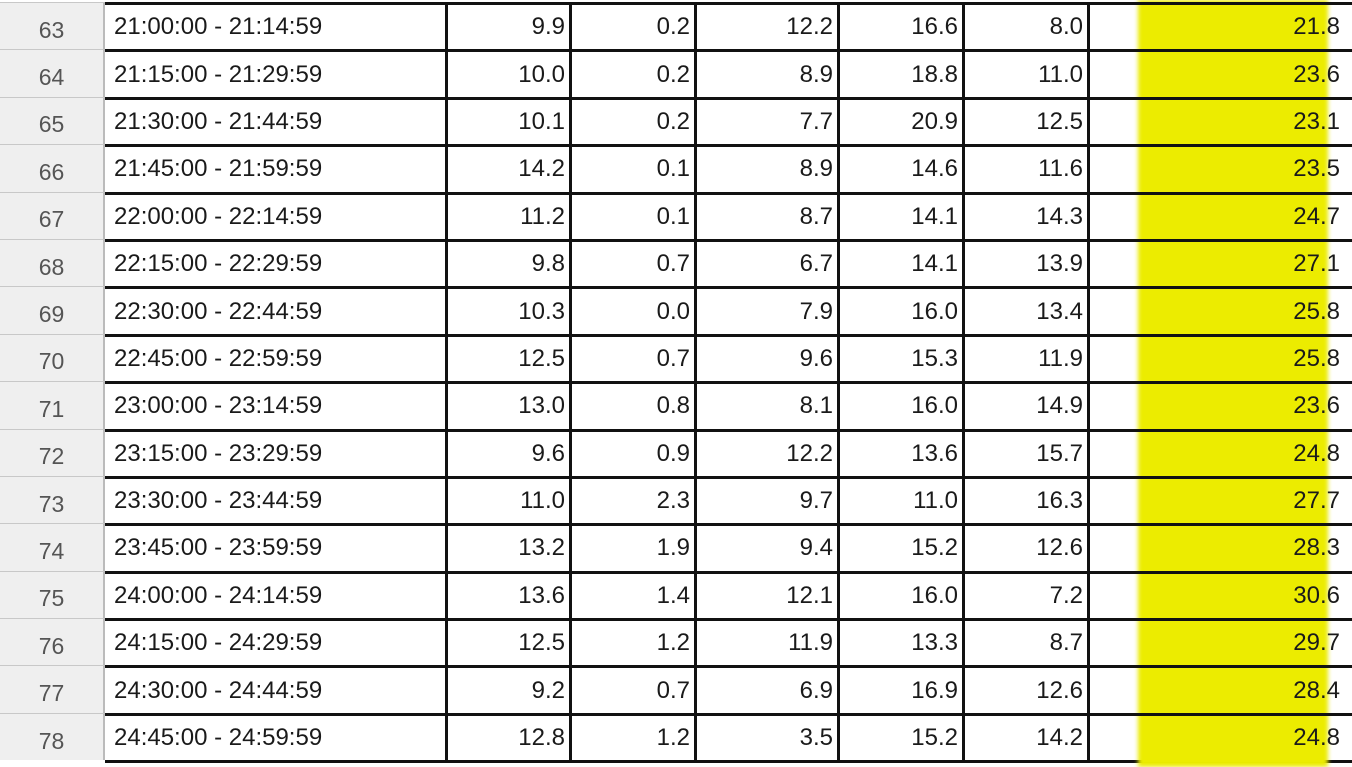  Describe the element at coordinates (768, 689) in the screenshot. I see `cell-value: 6.9` at that location.